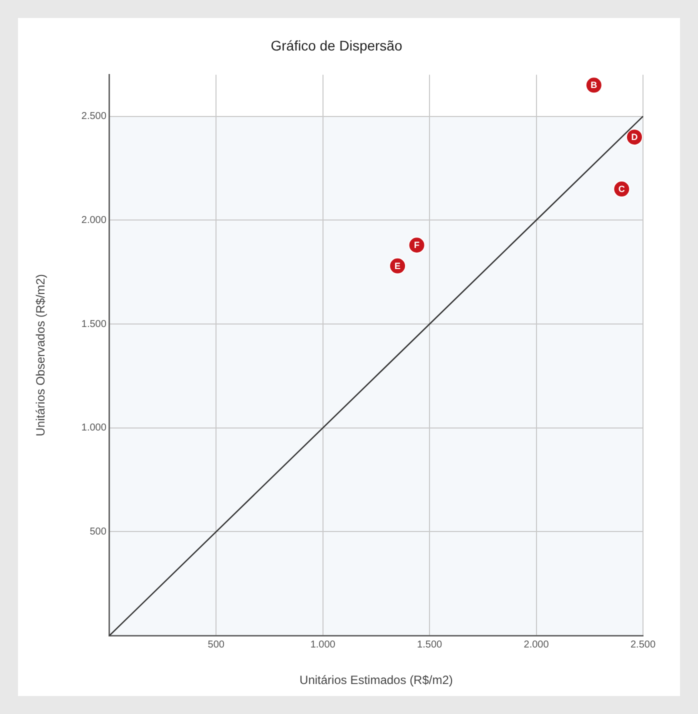 The image size is (698, 714). Describe the element at coordinates (634, 137) in the screenshot. I see `annotation: D` at that location.